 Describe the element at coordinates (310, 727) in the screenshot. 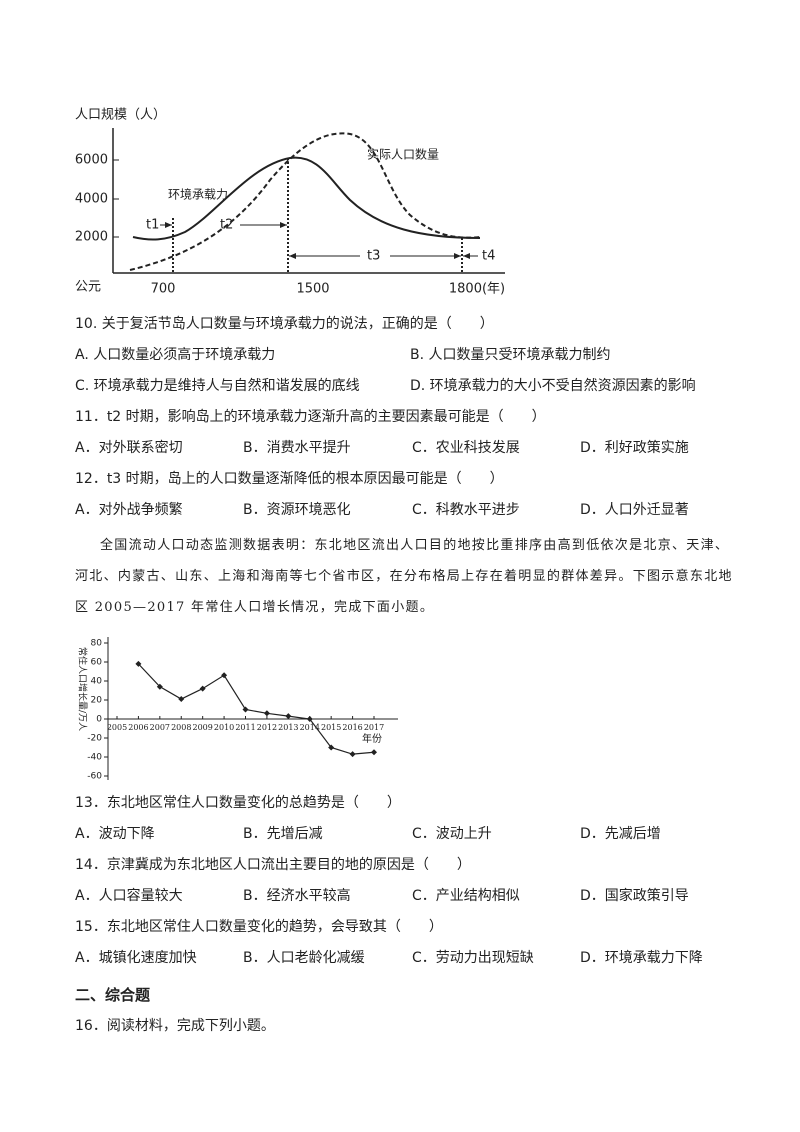

I see `x-tick-label: 2014` at that location.